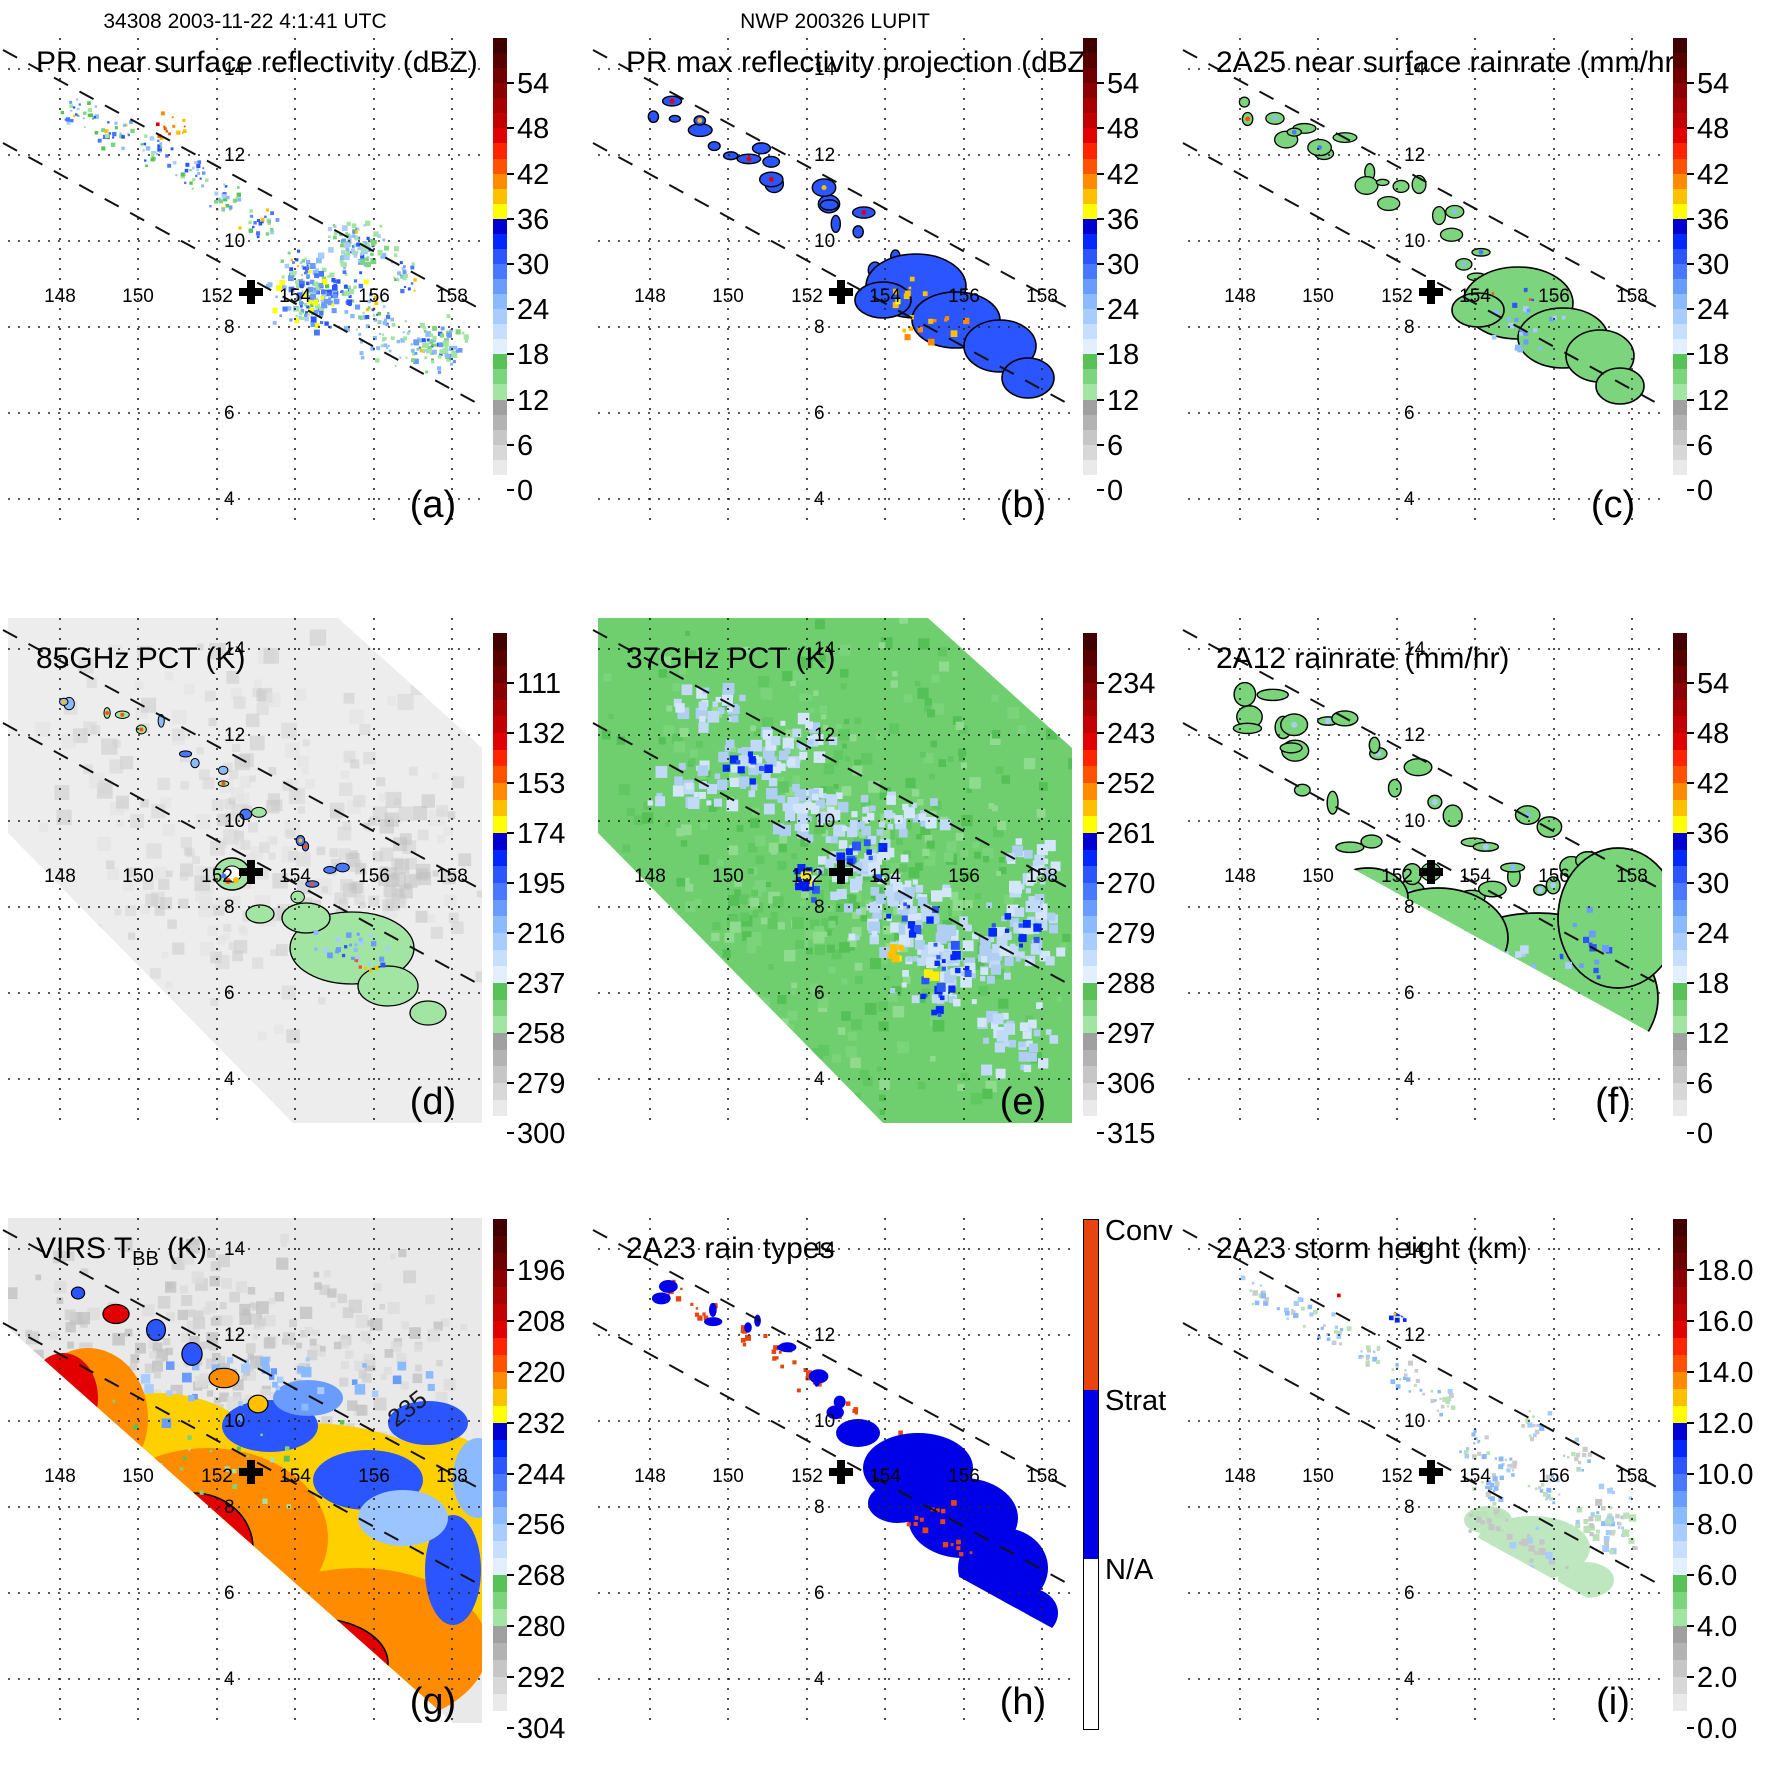  I want to click on swath-data-layer, so click(264, 236).